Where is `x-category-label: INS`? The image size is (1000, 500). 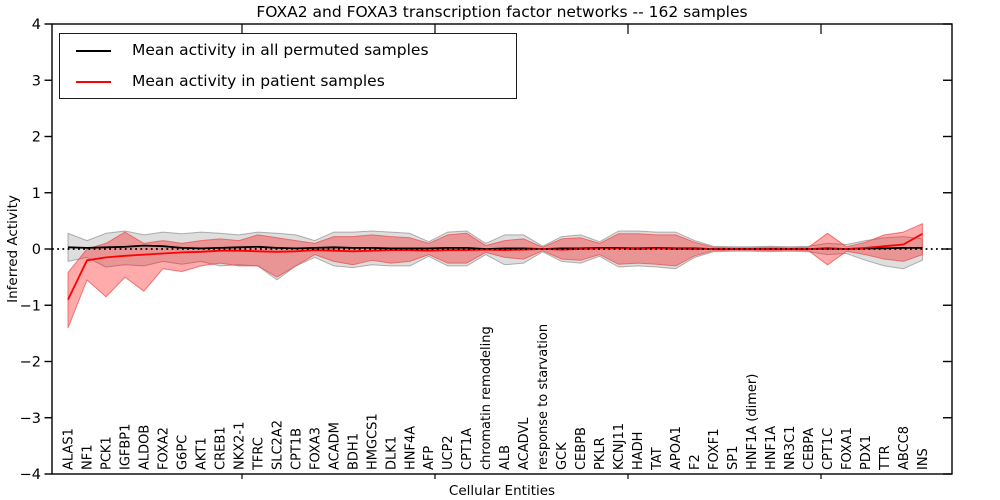 x-category-label: INS is located at coordinates (923, 459).